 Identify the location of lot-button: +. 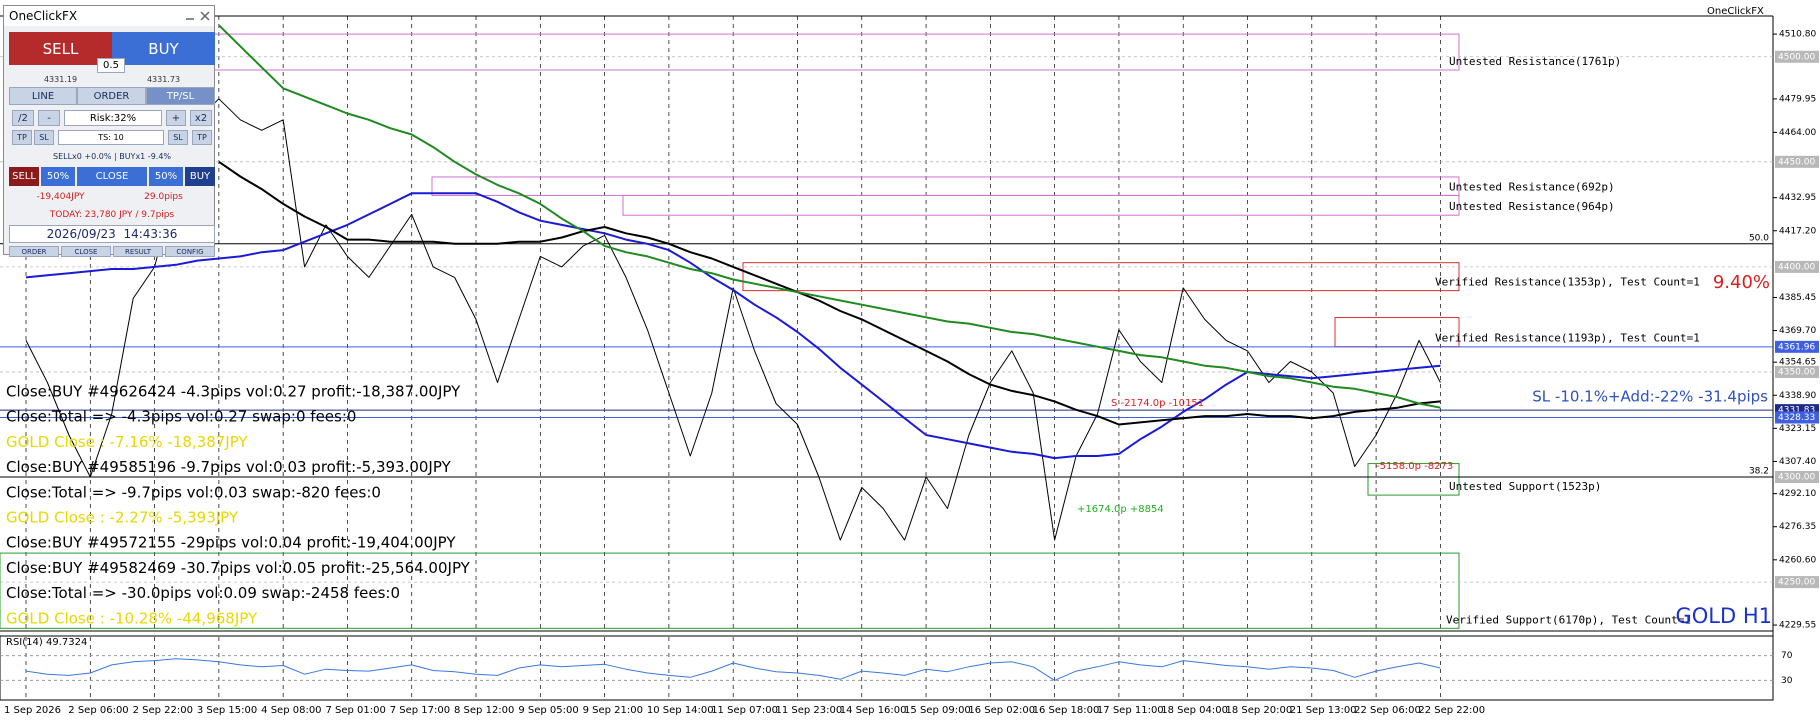
(176, 118).